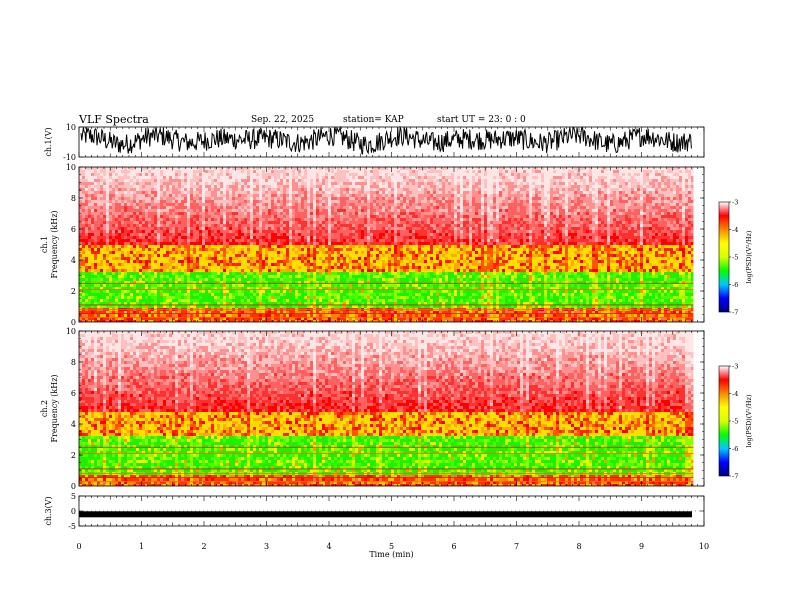 This screenshot has height=612, width=792. What do you see at coordinates (73, 260) in the screenshot?
I see `ch1-spectrogram-y-tick-label: 4` at bounding box center [73, 260].